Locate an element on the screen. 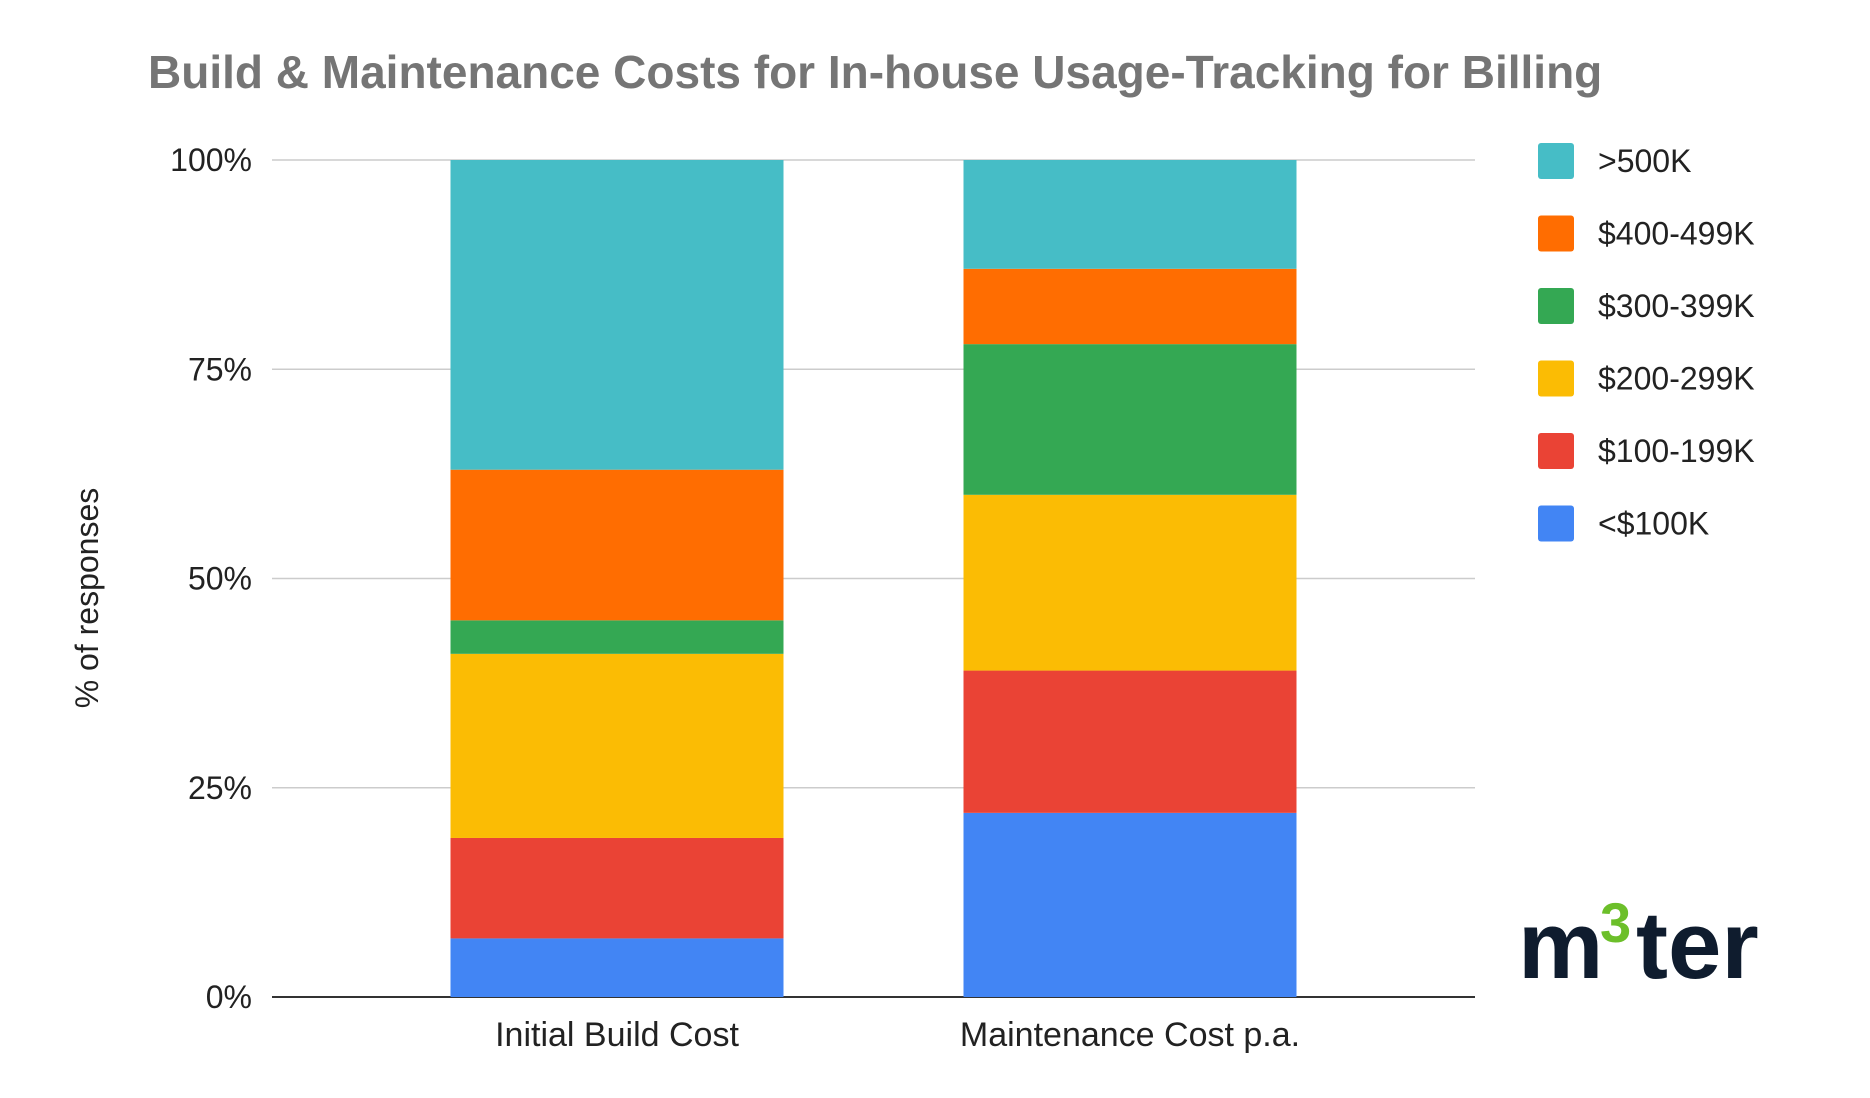  x-category-label: Initial Build Cost is located at coordinates (617, 1035).